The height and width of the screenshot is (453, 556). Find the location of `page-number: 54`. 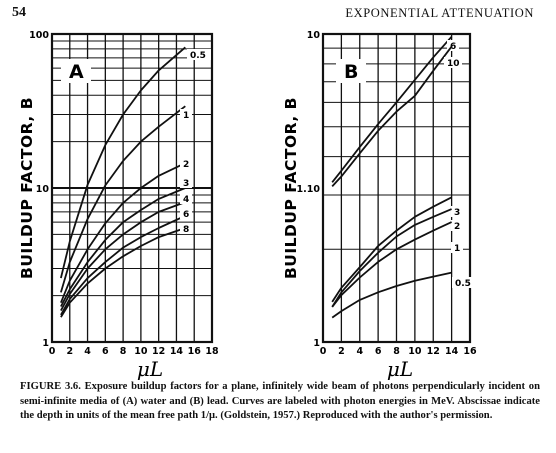

page-number: 54 is located at coordinates (19, 12).